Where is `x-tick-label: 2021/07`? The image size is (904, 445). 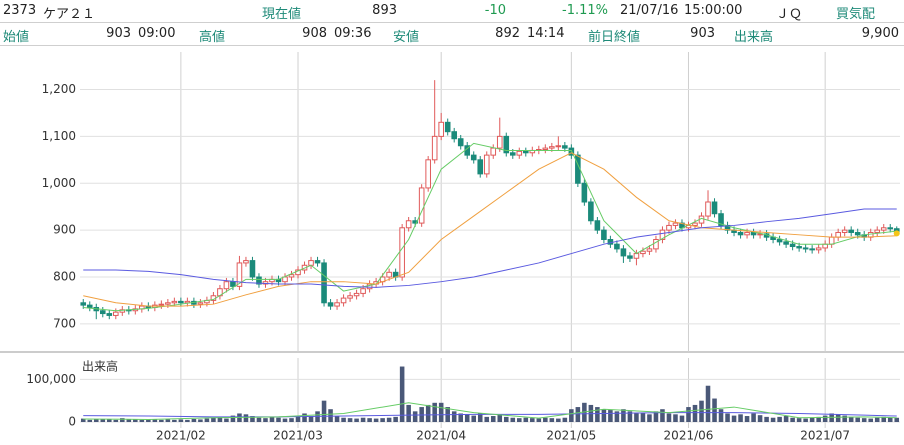 x-tick-label: 2021/07 is located at coordinates (825, 436).